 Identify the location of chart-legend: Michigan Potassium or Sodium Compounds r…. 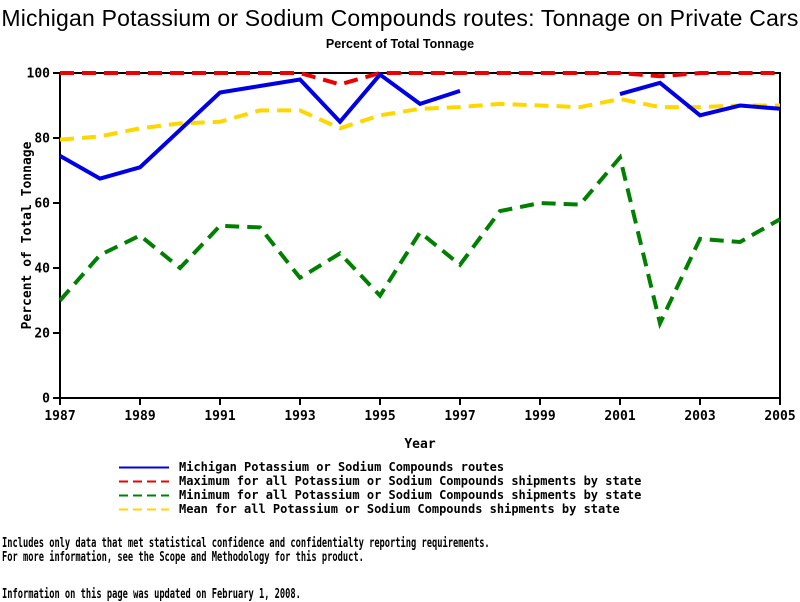
(379, 488).